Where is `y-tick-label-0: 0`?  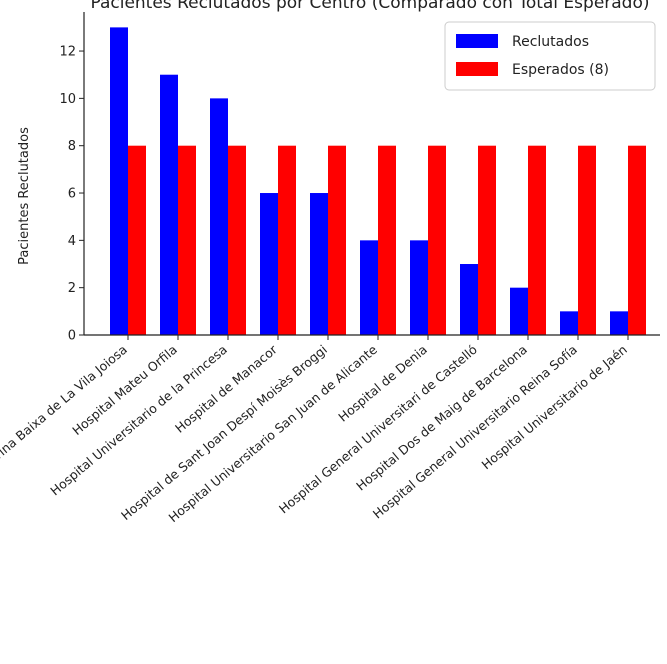 y-tick-label-0: 0 is located at coordinates (72, 336).